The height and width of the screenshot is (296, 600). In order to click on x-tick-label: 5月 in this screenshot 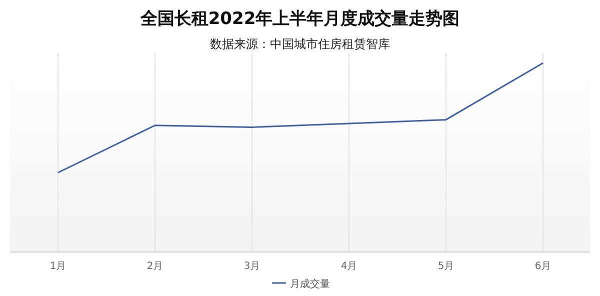, I will do `click(446, 266)`.